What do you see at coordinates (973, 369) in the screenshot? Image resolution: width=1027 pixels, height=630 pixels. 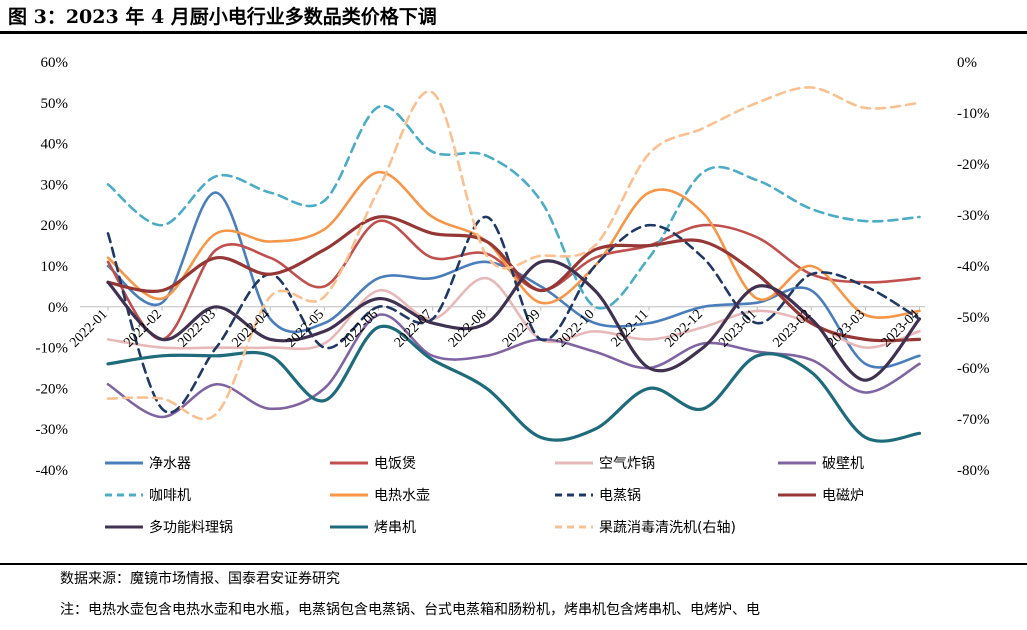 I see `y-right-tick-label: -60%` at bounding box center [973, 369].